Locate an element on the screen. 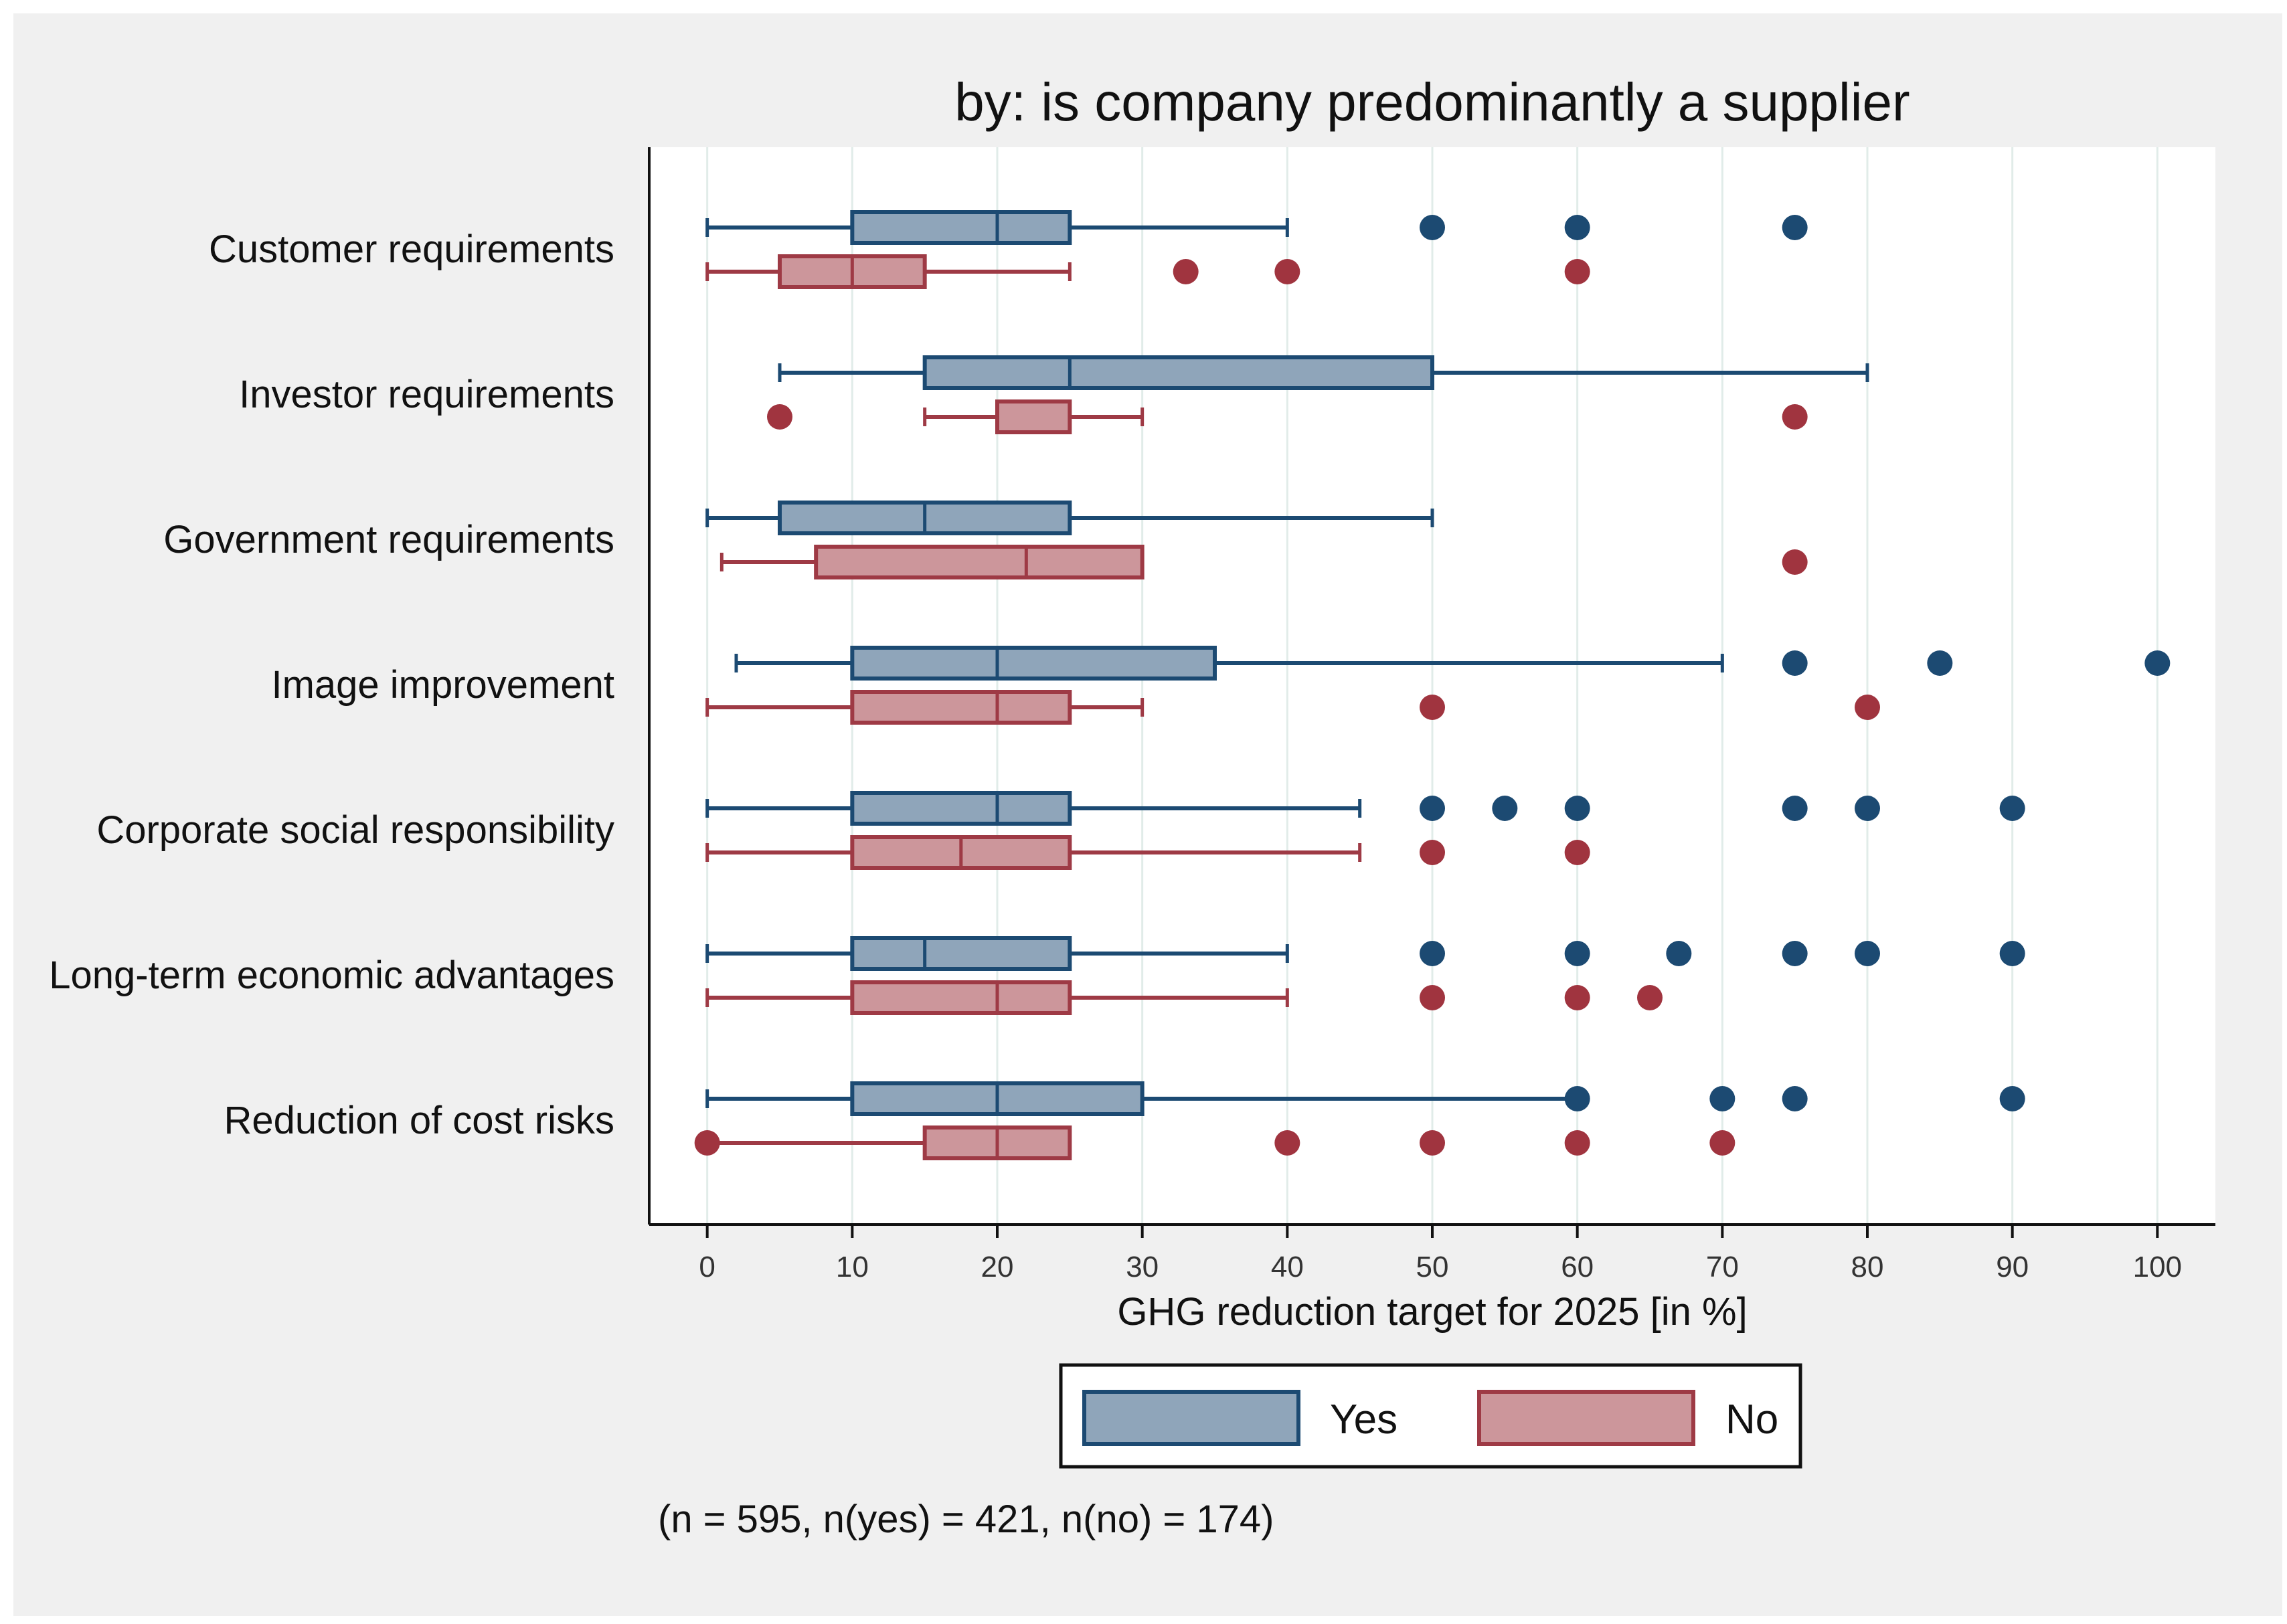  legend-swatch-no is located at coordinates (1586, 1418).